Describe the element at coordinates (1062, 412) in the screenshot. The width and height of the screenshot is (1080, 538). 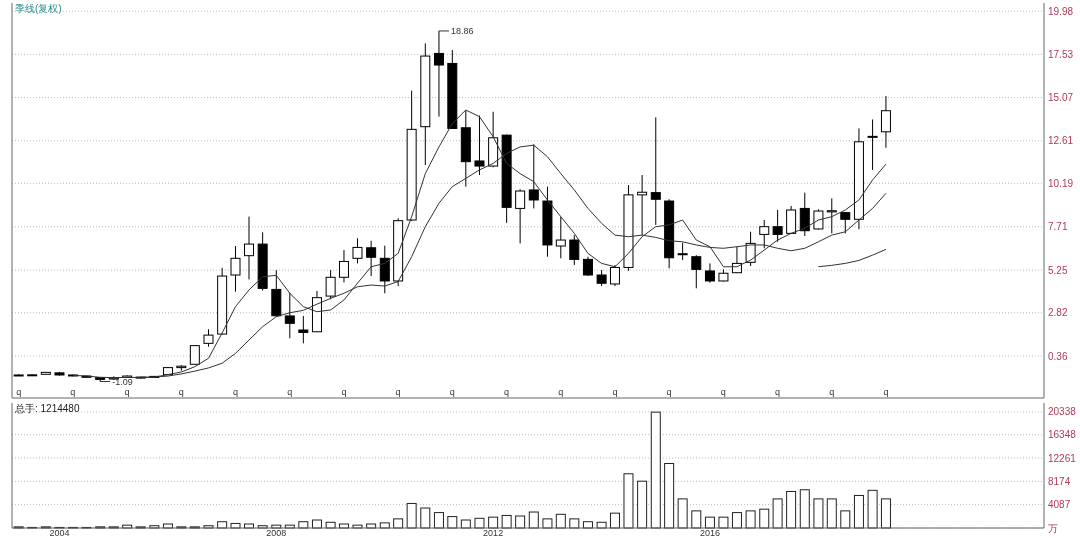
I see `y-tick-label: 20338` at that location.